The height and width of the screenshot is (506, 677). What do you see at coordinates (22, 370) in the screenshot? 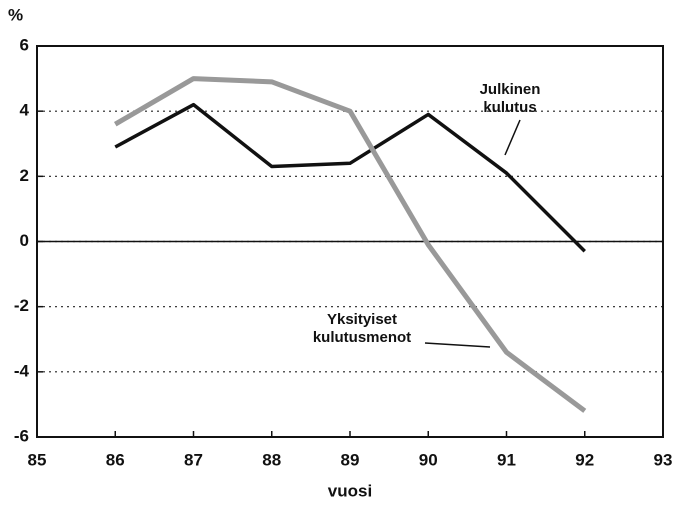
I see `y-tick-label: -4` at bounding box center [22, 370].